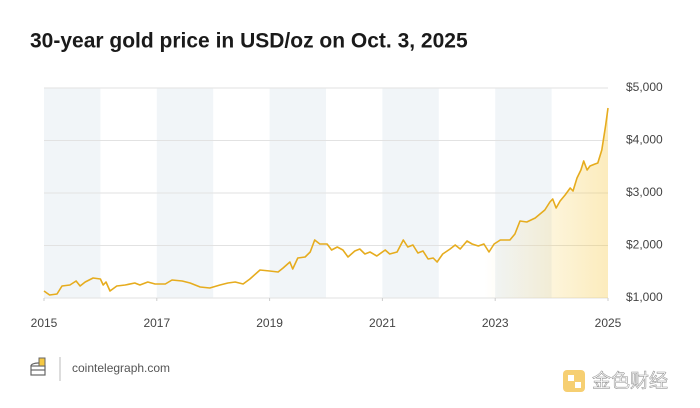 This screenshot has width=700, height=408. What do you see at coordinates (156, 323) in the screenshot?
I see `x-tick-label: 2017` at bounding box center [156, 323].